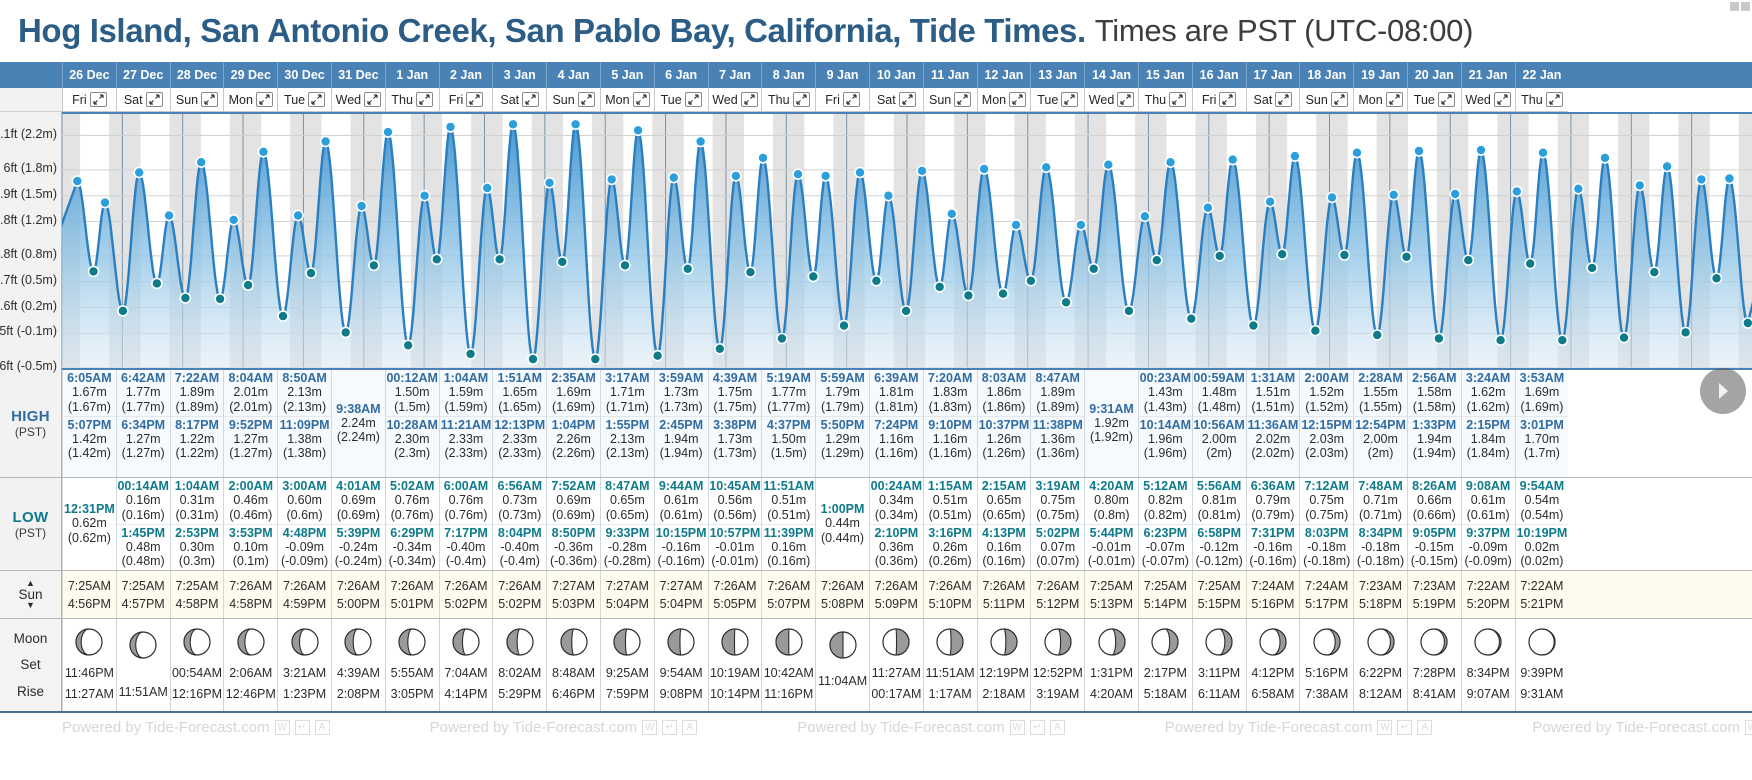  I want to click on tide-spacer, so click(1111, 385).